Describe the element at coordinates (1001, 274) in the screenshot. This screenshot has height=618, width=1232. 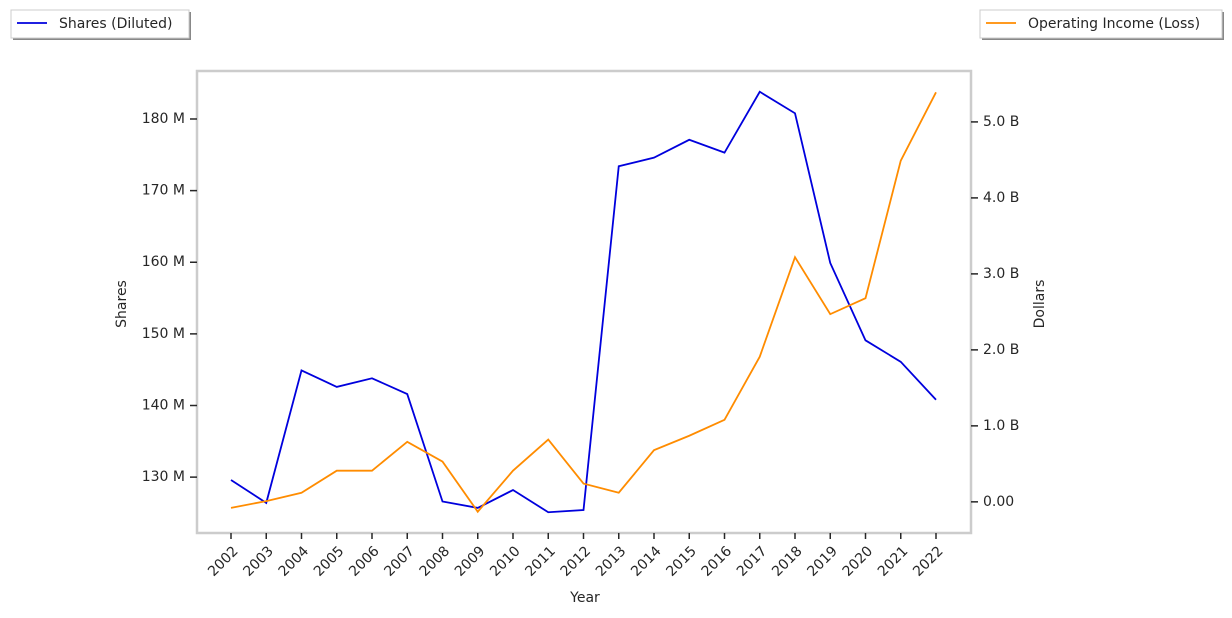
I see `y2-tick-label: 3.0 B` at that location.